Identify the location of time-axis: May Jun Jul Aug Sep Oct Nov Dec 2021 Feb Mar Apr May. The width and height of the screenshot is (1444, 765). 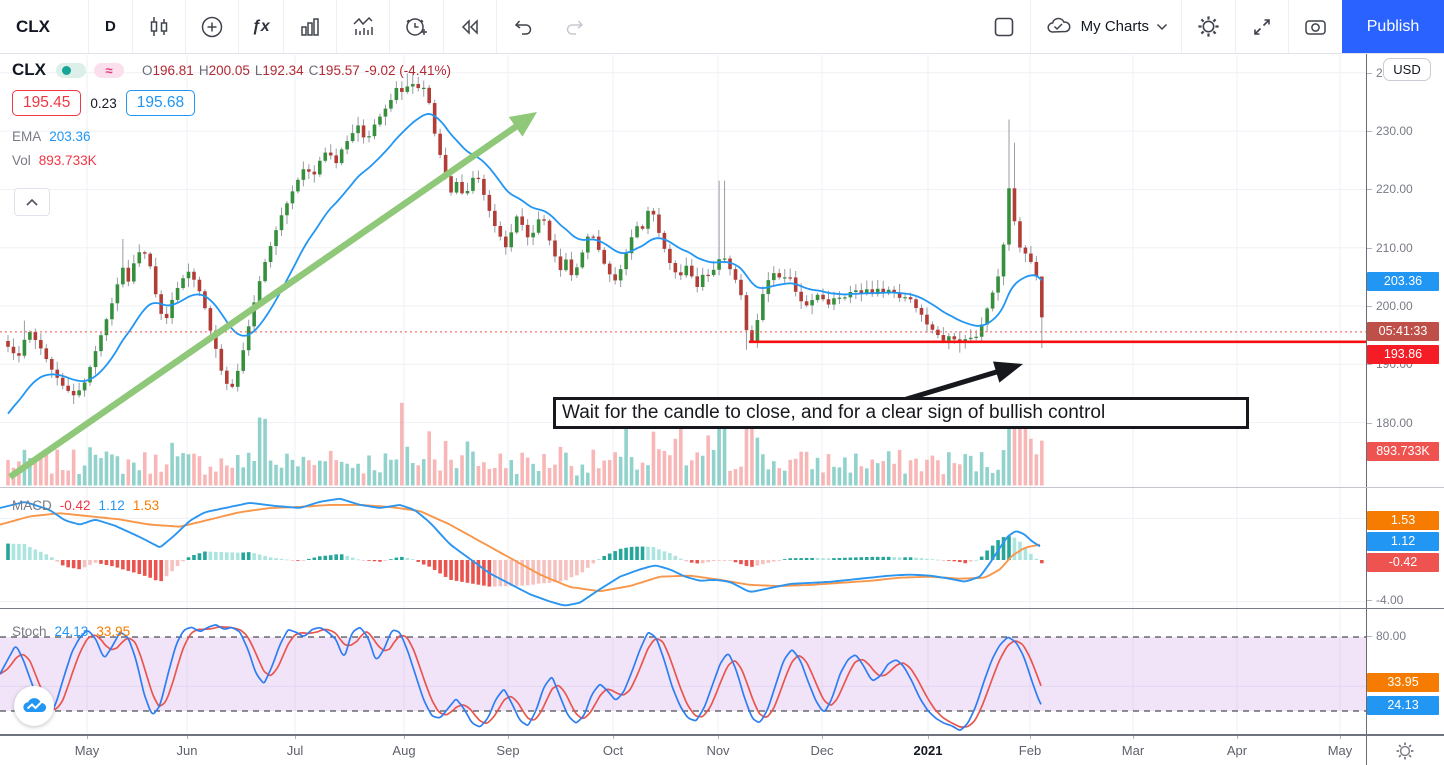
(722, 750).